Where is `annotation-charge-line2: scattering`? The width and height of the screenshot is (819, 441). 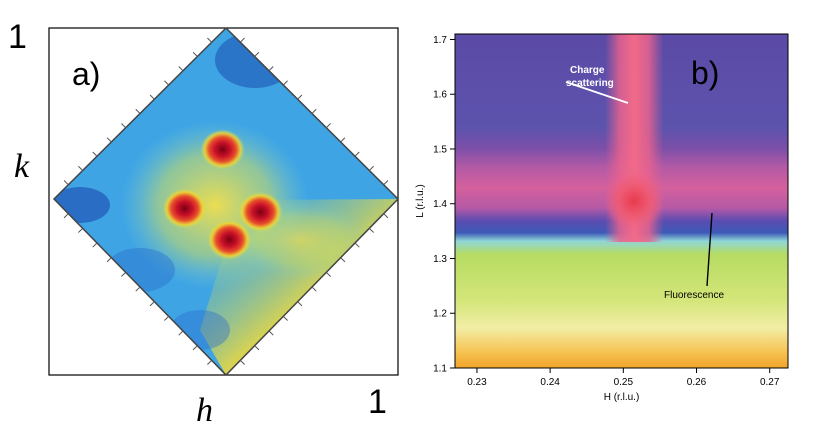
annotation-charge-line2: scattering is located at coordinates (590, 83).